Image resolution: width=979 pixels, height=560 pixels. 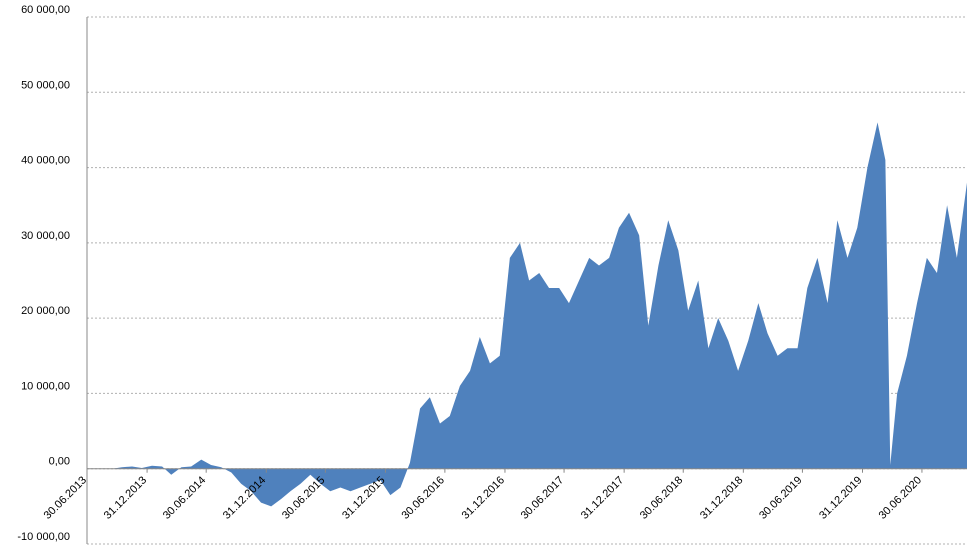 What do you see at coordinates (45, 311) in the screenshot?
I see `y-tick-label: 20 000,00` at bounding box center [45, 311].